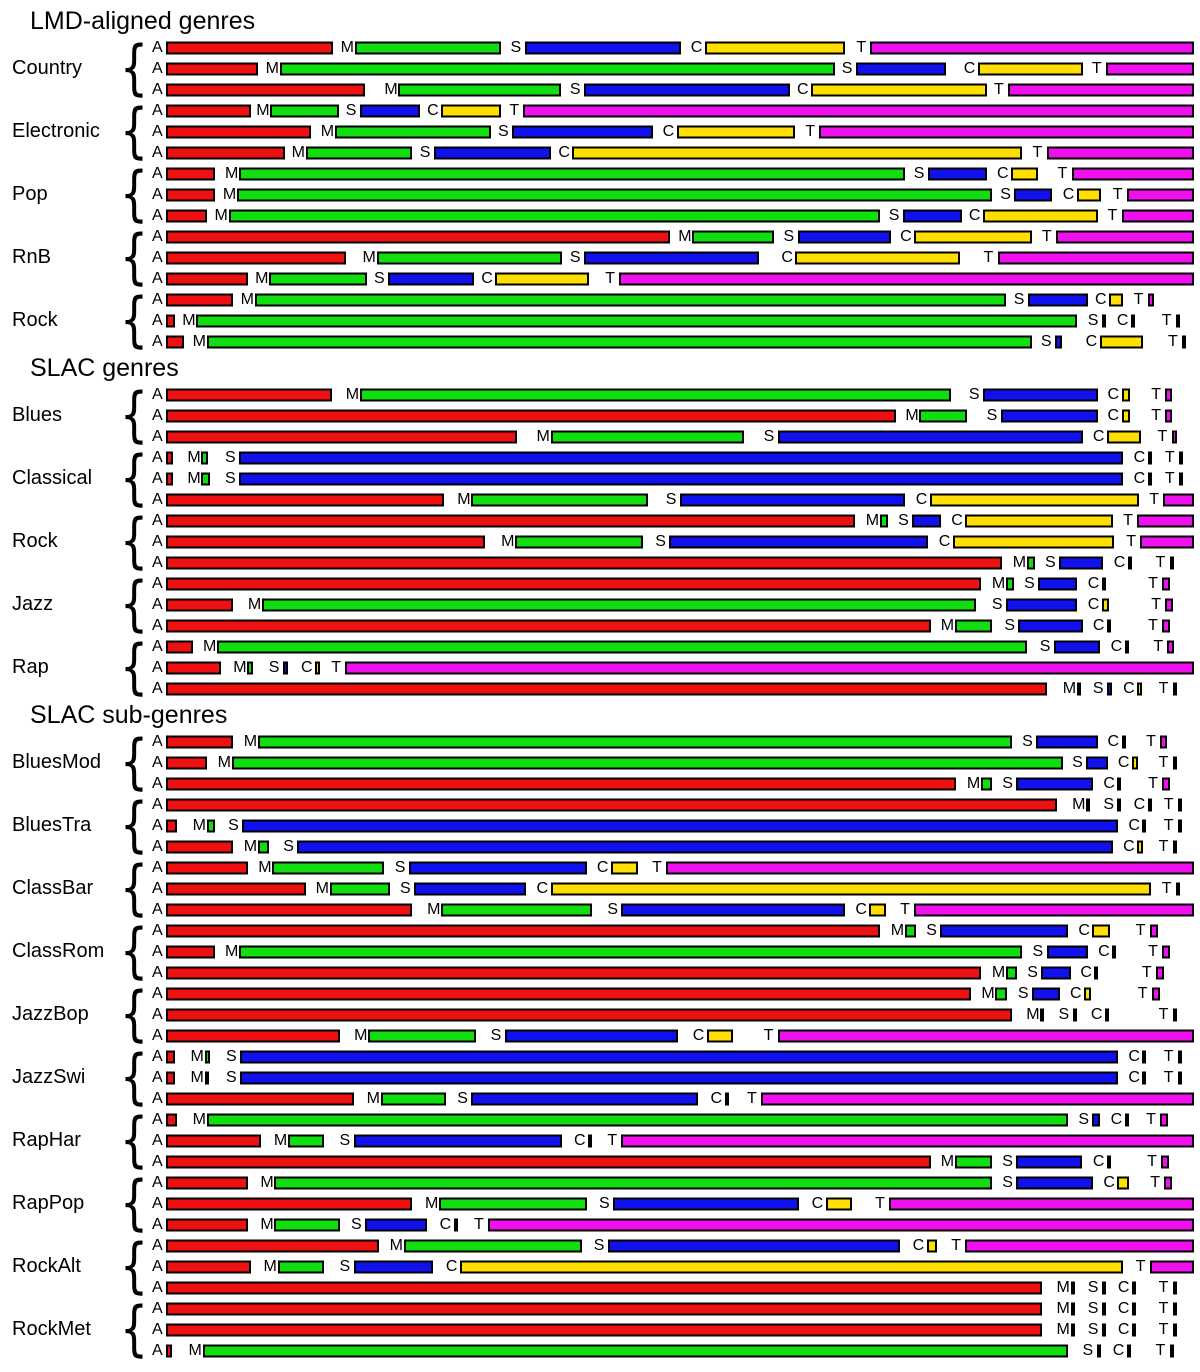 The width and height of the screenshot is (1200, 1372). Describe the element at coordinates (600, 541) in the screenshot. I see `genre-group: Rock{A M S C T A M S C T A M S C T` at that location.